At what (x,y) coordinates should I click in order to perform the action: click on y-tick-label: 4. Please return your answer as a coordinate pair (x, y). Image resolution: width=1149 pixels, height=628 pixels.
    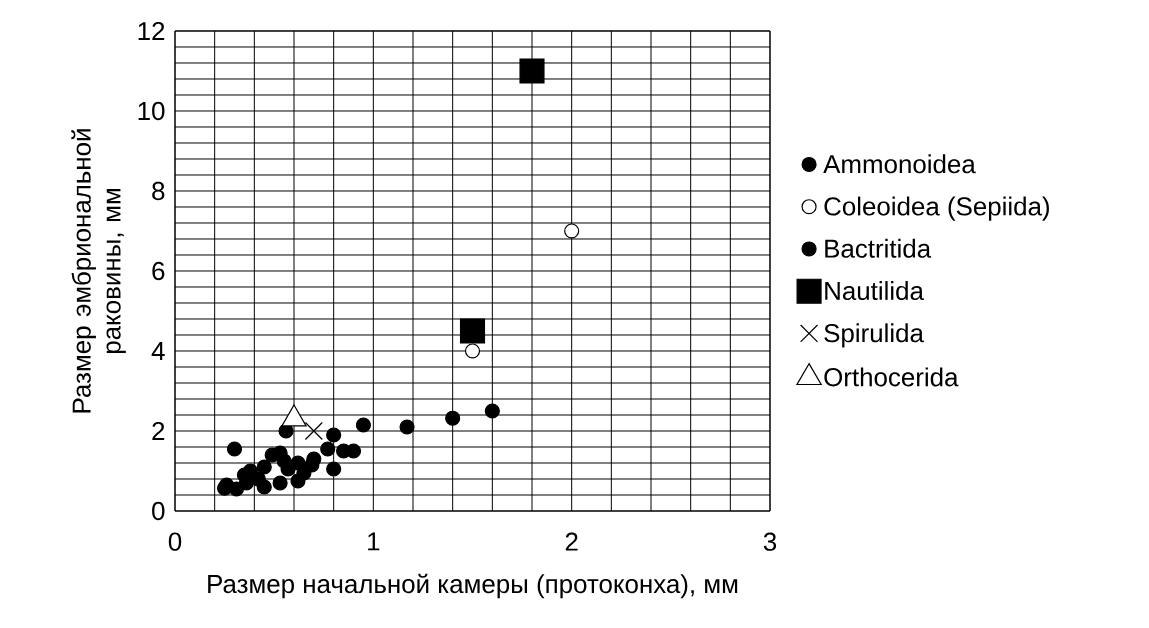
    Looking at the image, I should click on (158, 351).